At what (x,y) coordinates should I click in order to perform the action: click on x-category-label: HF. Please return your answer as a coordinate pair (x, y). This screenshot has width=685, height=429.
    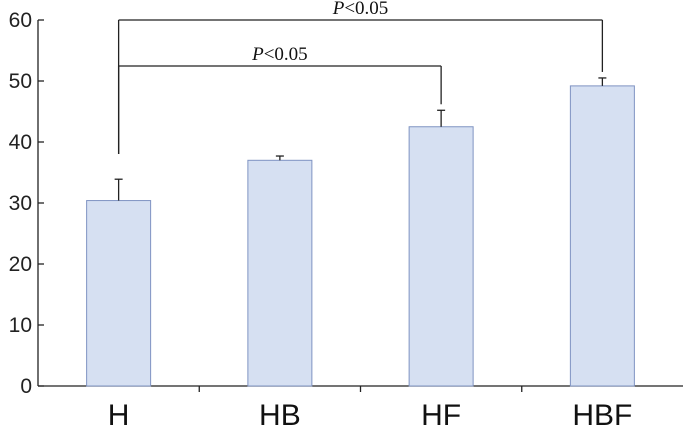
    Looking at the image, I should click on (441, 414).